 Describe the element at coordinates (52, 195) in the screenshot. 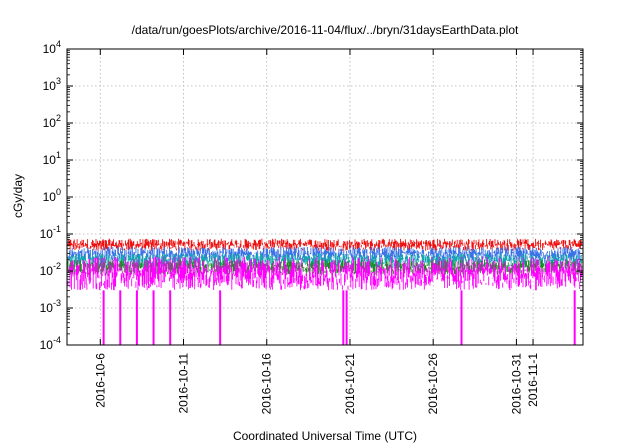

I see `y-tick-label: 10⁰` at that location.